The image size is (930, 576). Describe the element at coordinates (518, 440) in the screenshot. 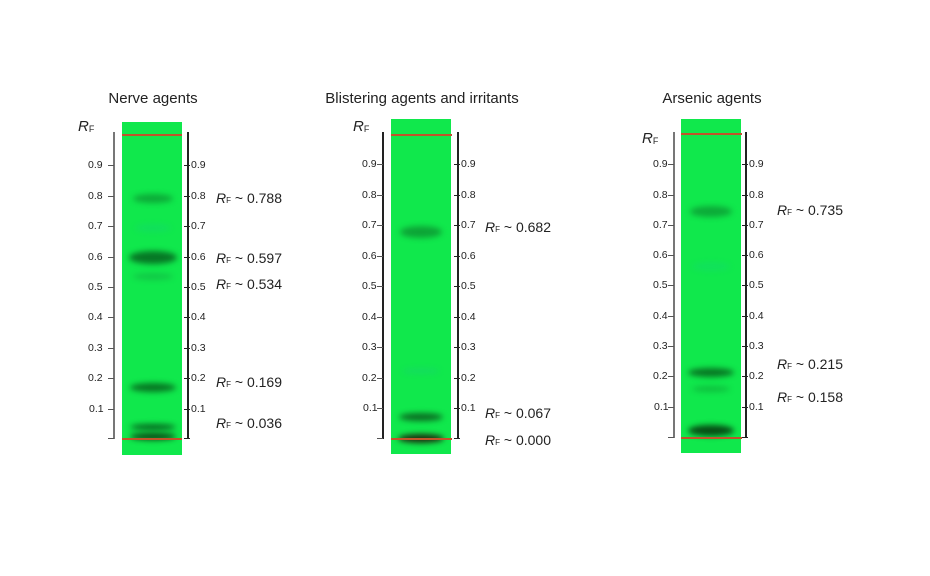

I see `rf-annotation: RF ~ 0.000` at that location.